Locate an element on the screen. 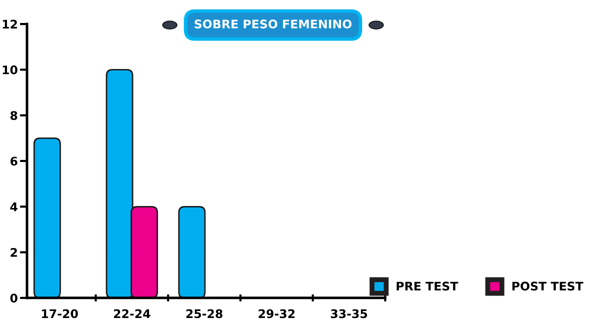 Image resolution: width=600 pixels, height=334 pixels. y-tick-label: 8 is located at coordinates (14, 115).